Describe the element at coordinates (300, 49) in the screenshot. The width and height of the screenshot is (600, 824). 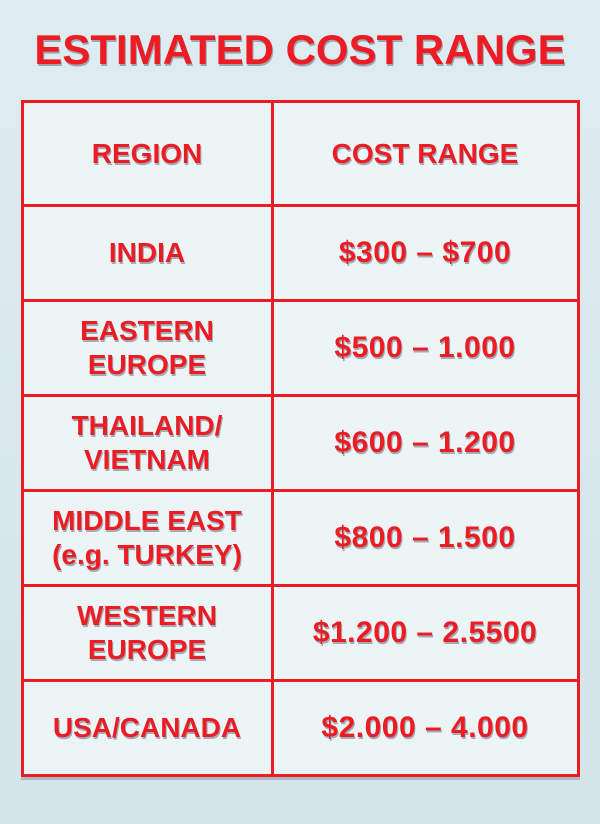
I see `page-title: ESTIMATED COST RANGE` at that location.